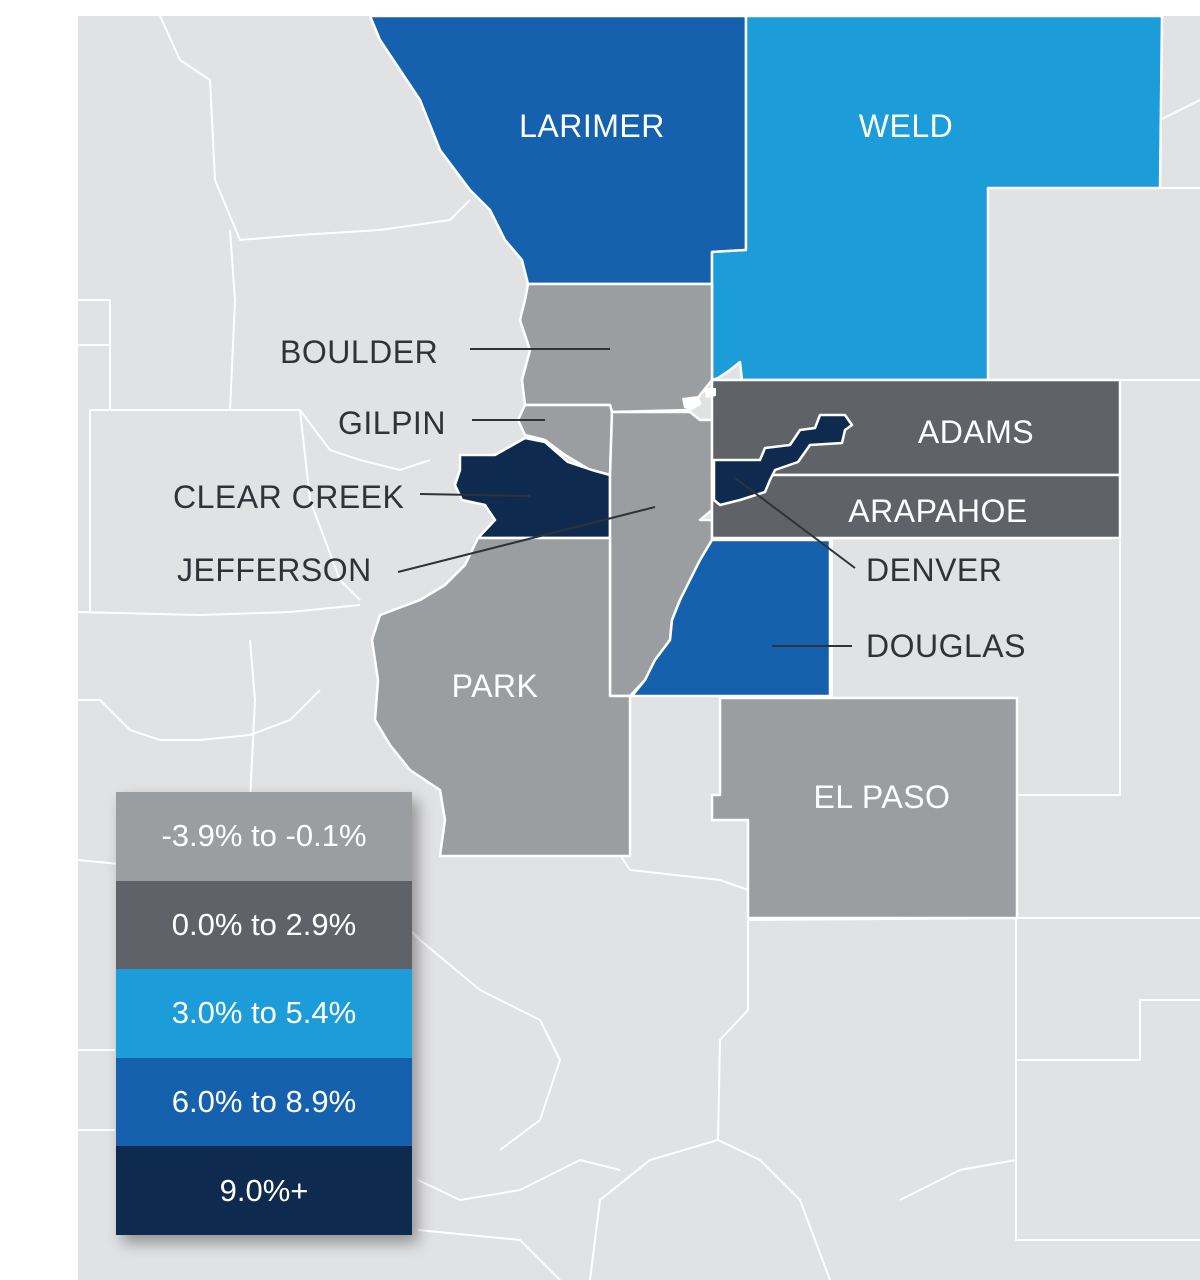 This screenshot has height=1280, width=1200. What do you see at coordinates (783, 460) in the screenshot?
I see `county-denver` at bounding box center [783, 460].